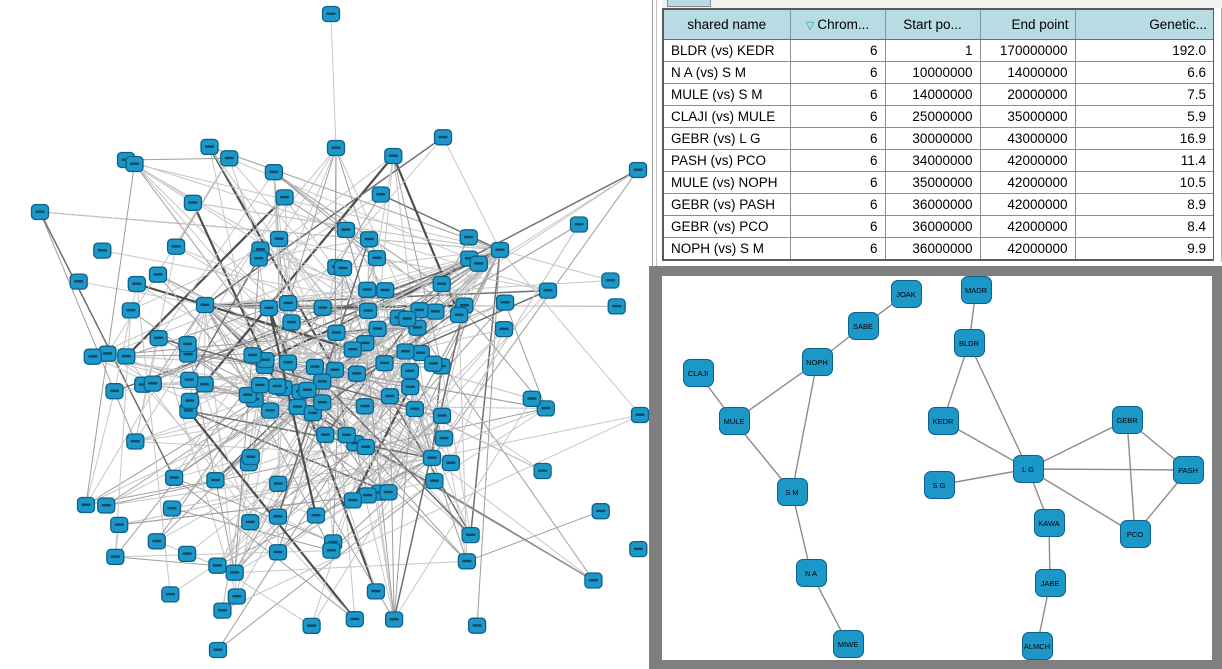  I want to click on table-row: PASH (vs) PCO 6 34000000 42000000 11.4, so click(938, 160).